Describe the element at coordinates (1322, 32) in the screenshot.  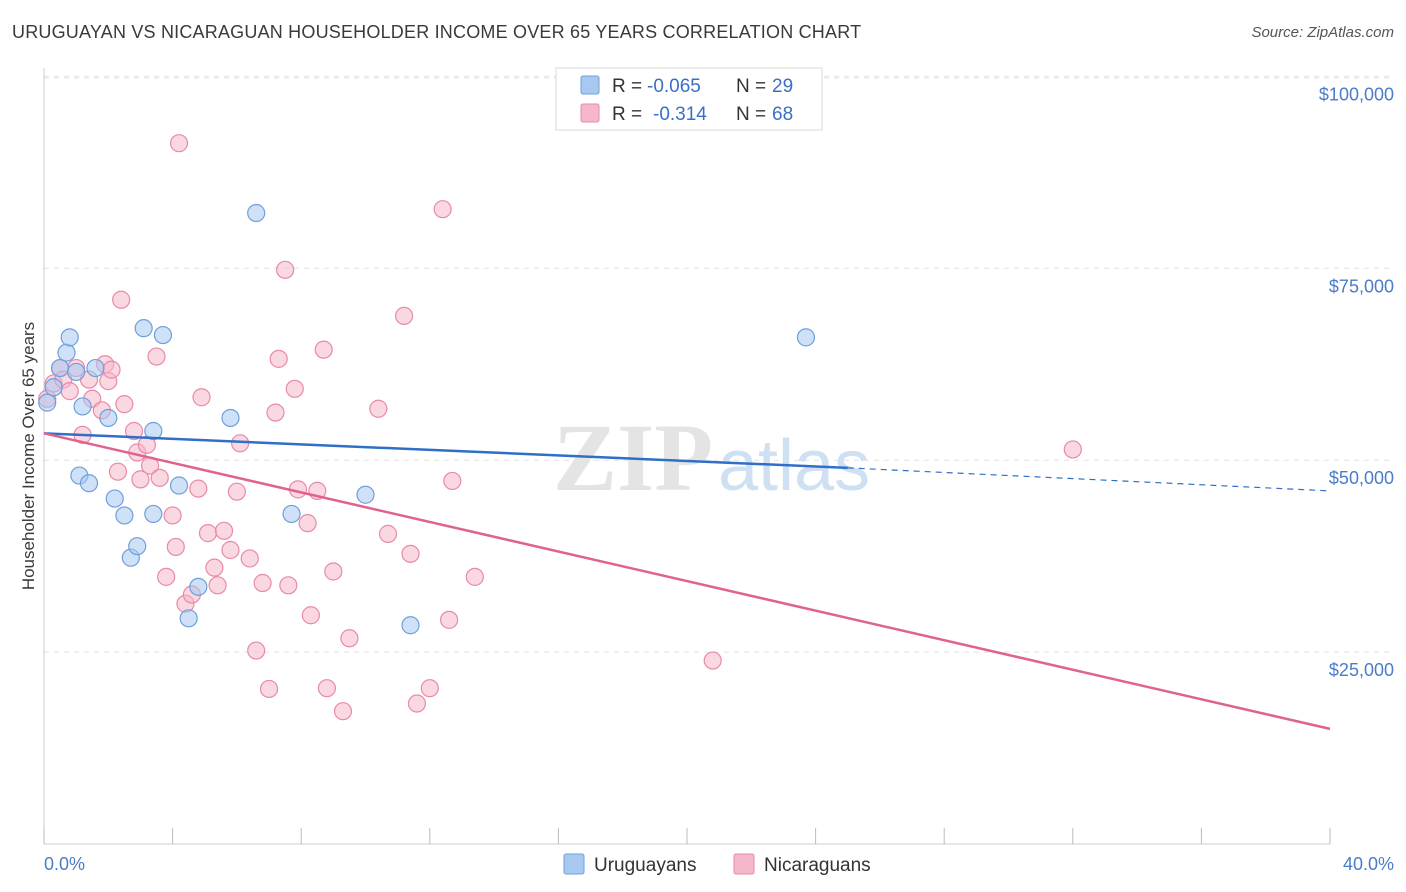
I see `source-label: Source: ZipAtlas.com` at that location.